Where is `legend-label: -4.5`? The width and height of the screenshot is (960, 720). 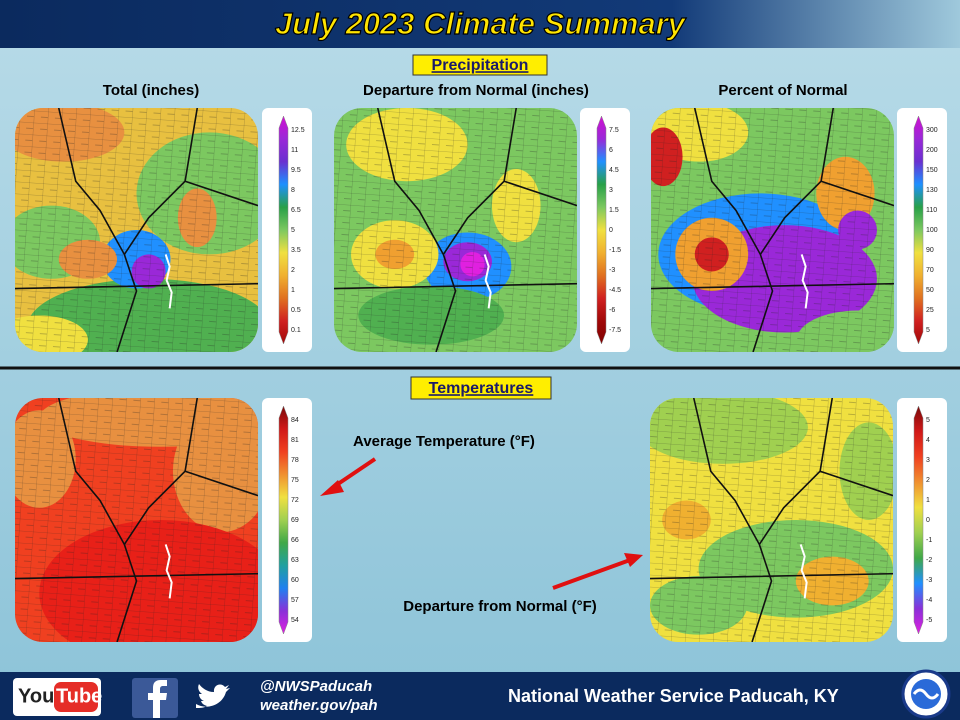
legend-label: -4.5 is located at coordinates (615, 290).